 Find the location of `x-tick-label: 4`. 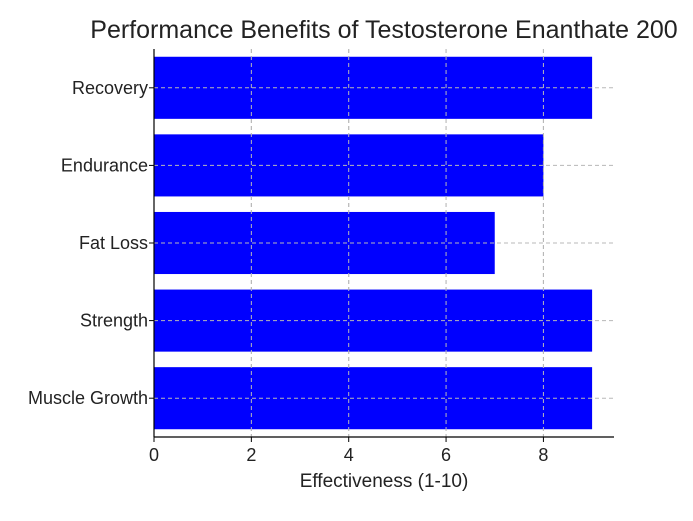

x-tick-label: 4 is located at coordinates (349, 455).